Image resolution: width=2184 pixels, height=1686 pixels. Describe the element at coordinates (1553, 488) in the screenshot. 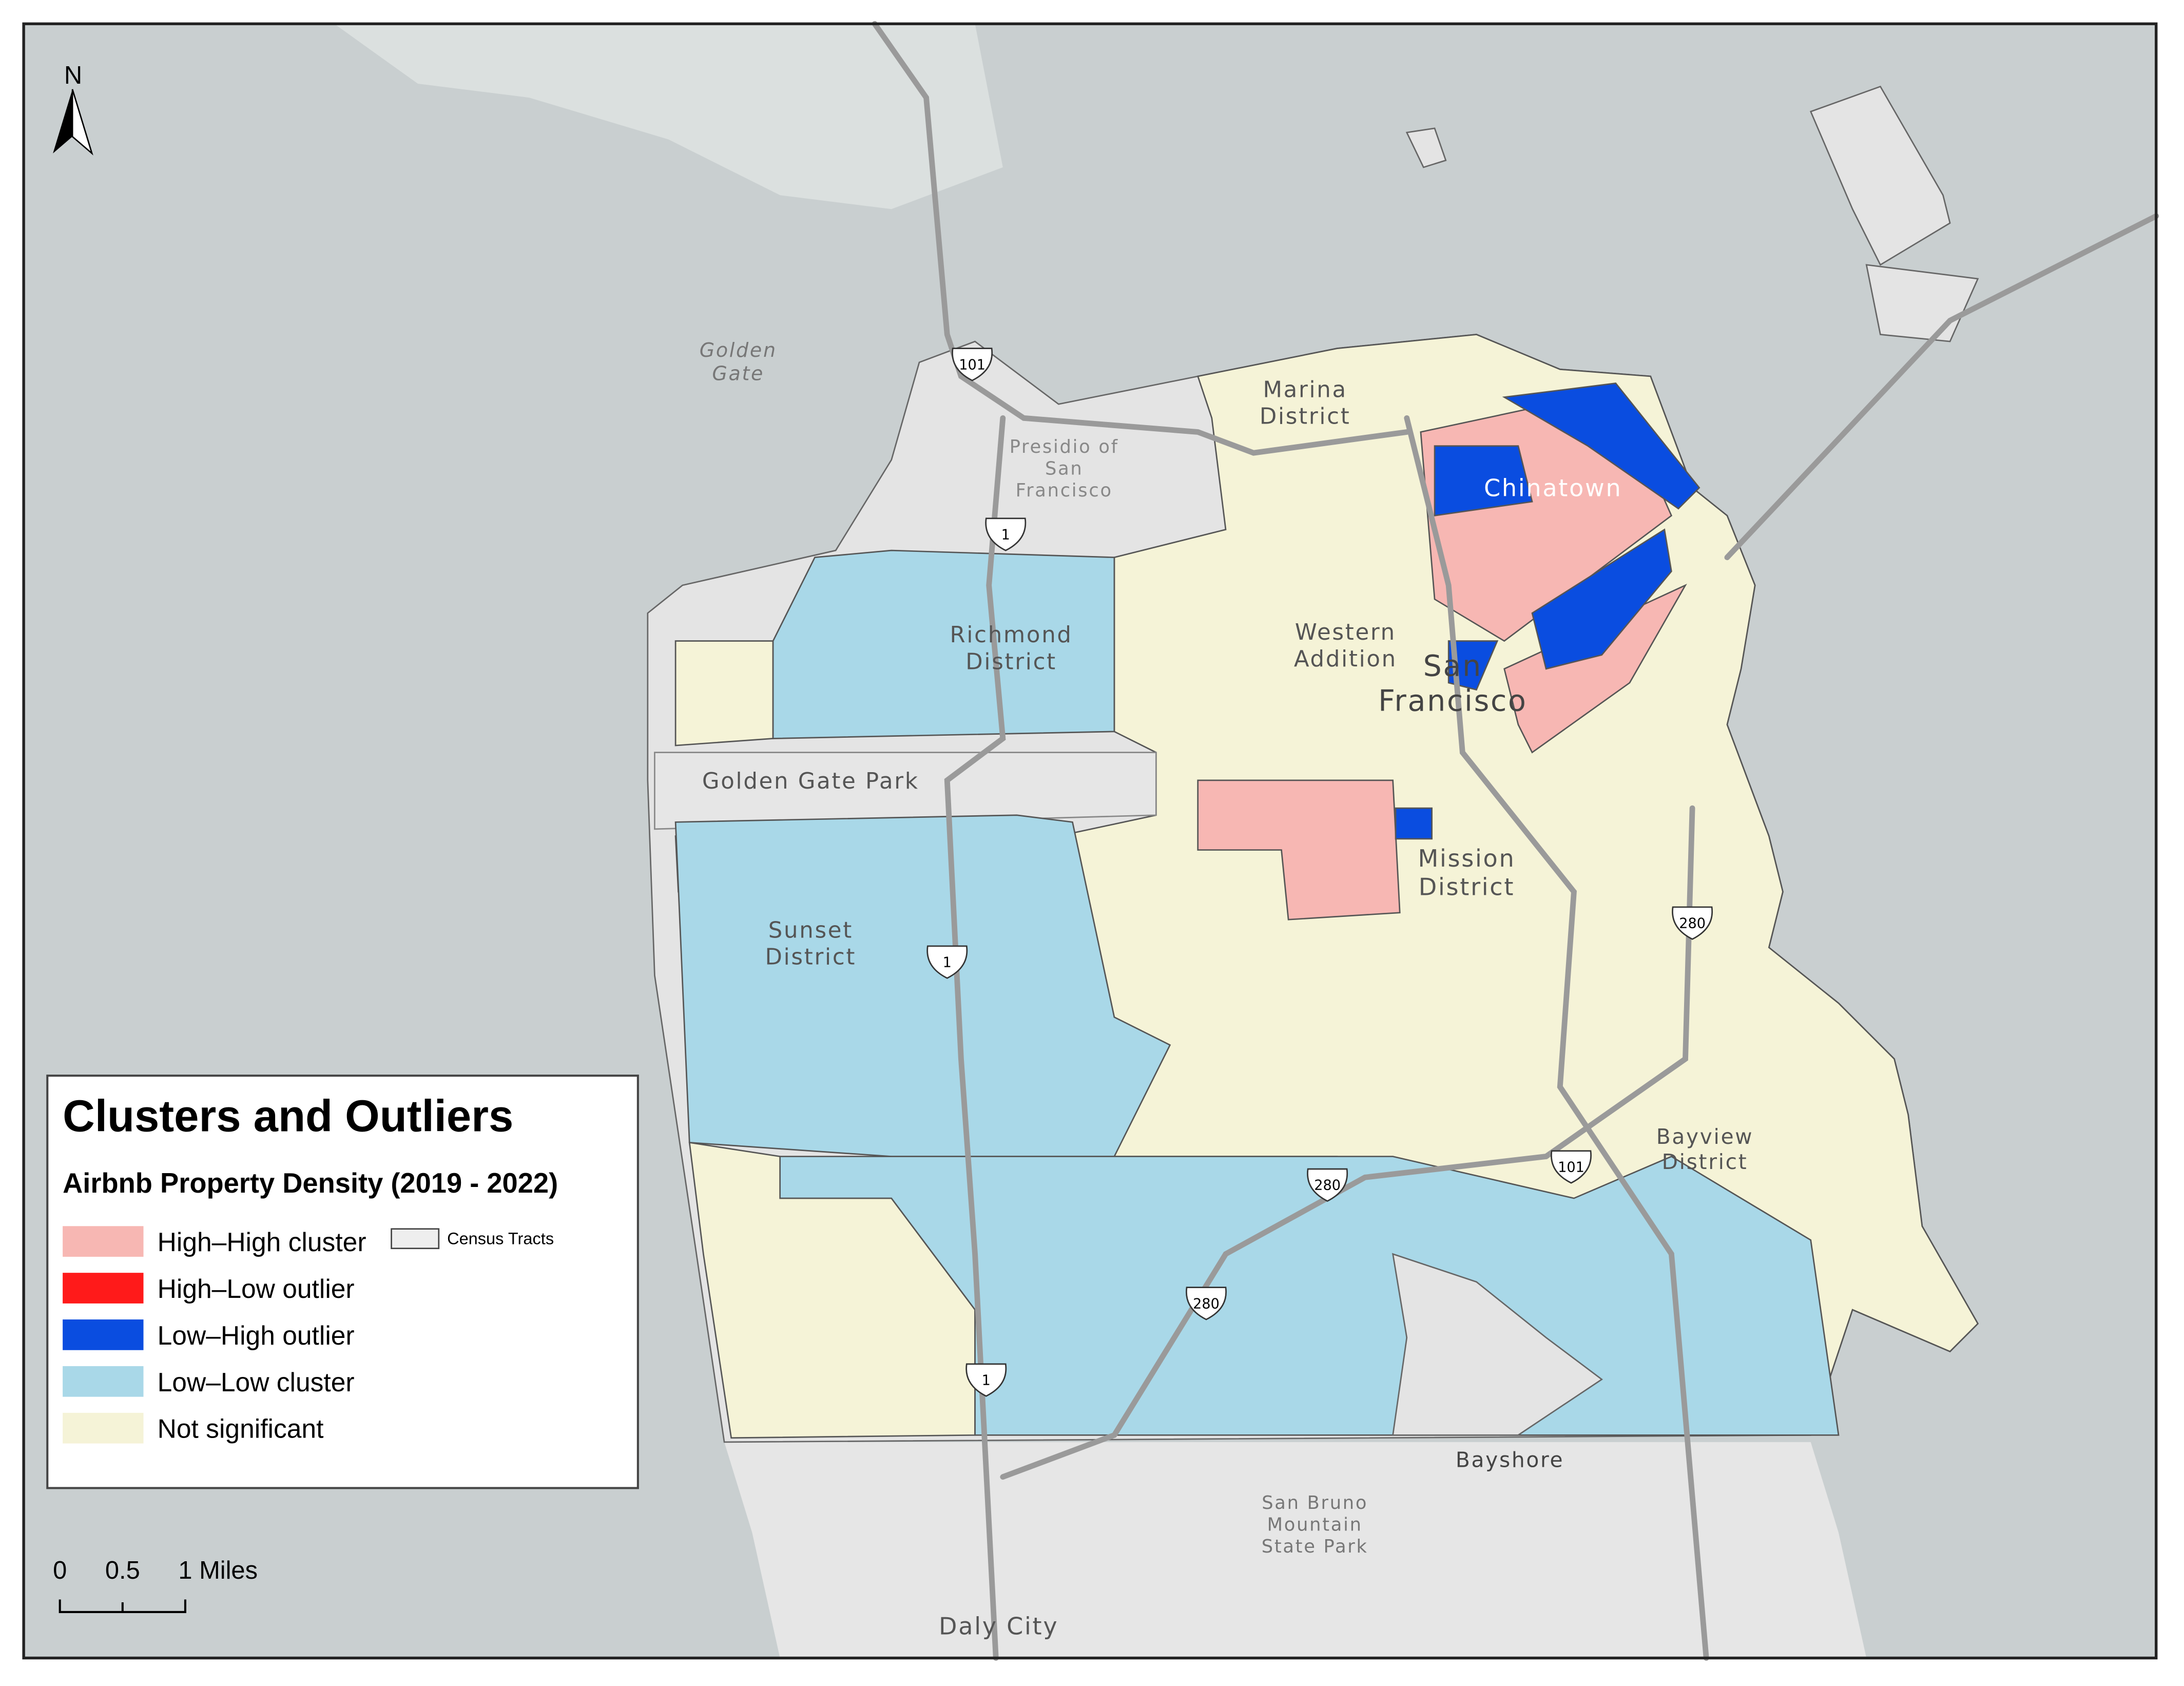

I see `place-label: Chinatown` at that location.